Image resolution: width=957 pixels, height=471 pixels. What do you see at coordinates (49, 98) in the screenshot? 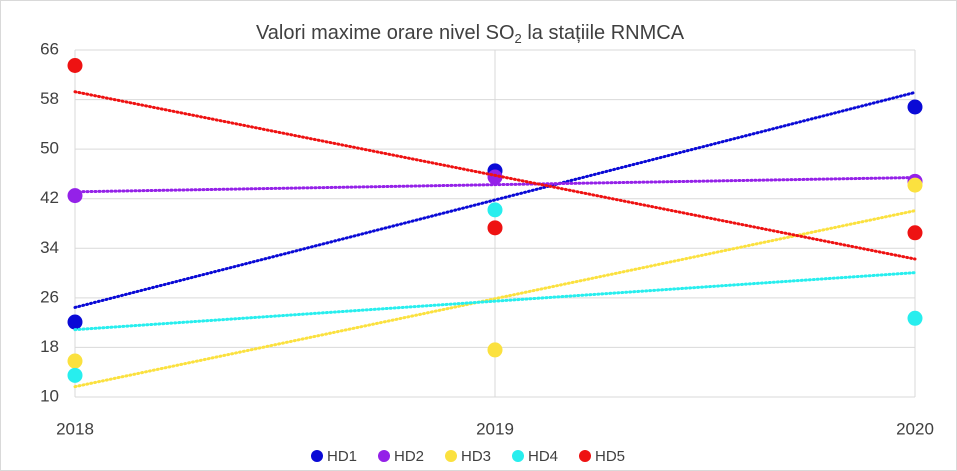
I see `y-tick-label: 58` at bounding box center [49, 98].